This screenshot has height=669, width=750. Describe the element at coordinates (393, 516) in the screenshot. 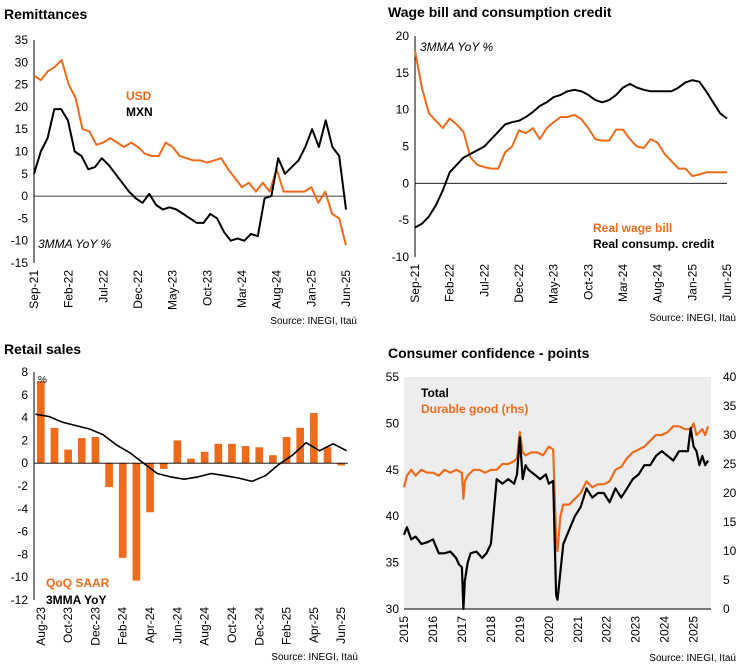

I see `y-tick-label: 40` at that location.